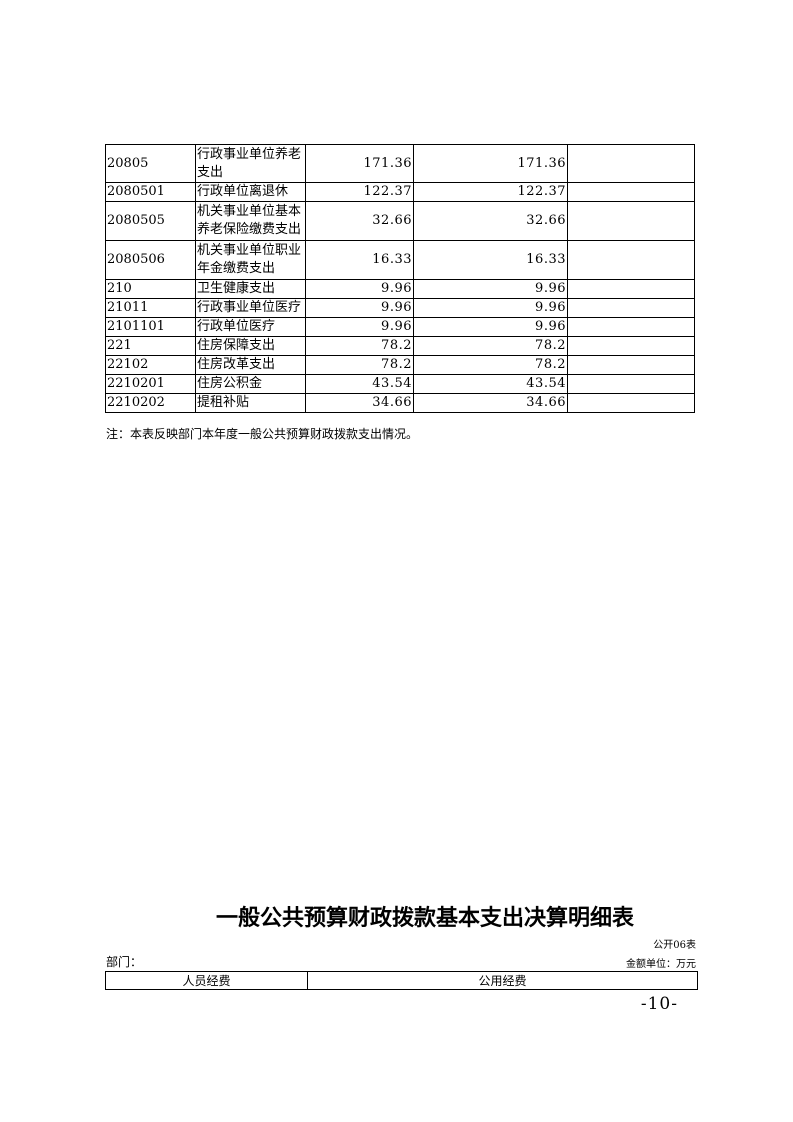 The width and height of the screenshot is (793, 1122). What do you see at coordinates (250, 308) in the screenshot?
I see `name-cell: 行政事业单位医疗` at bounding box center [250, 308].